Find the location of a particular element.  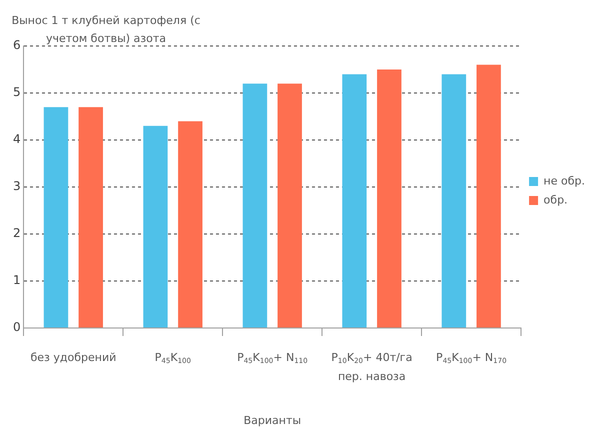

y-tick-label: 1 is located at coordinates (16, 280).